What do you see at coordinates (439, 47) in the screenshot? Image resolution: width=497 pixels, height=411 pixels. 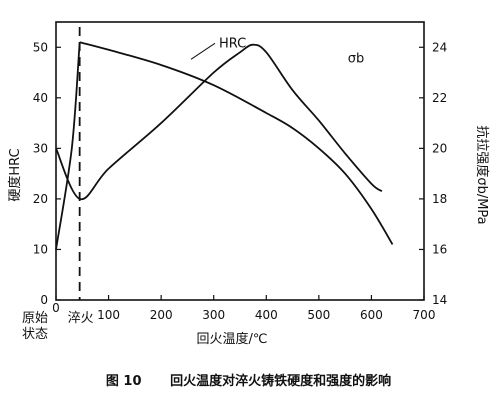 I see `y-right-tick-label: 24` at bounding box center [439, 47].